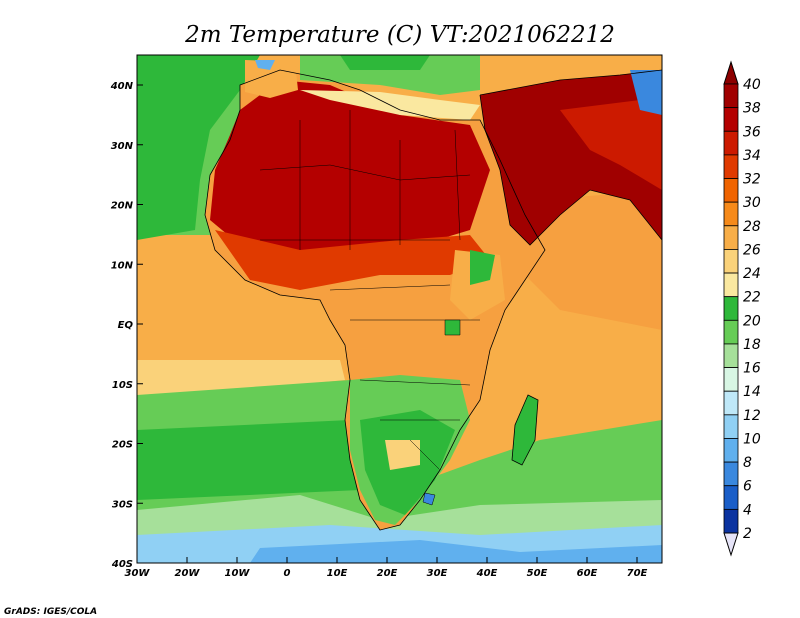 This screenshot has height=618, width=800. Describe the element at coordinates (387, 573) in the screenshot. I see `lon-tick-label: 20E` at that location.